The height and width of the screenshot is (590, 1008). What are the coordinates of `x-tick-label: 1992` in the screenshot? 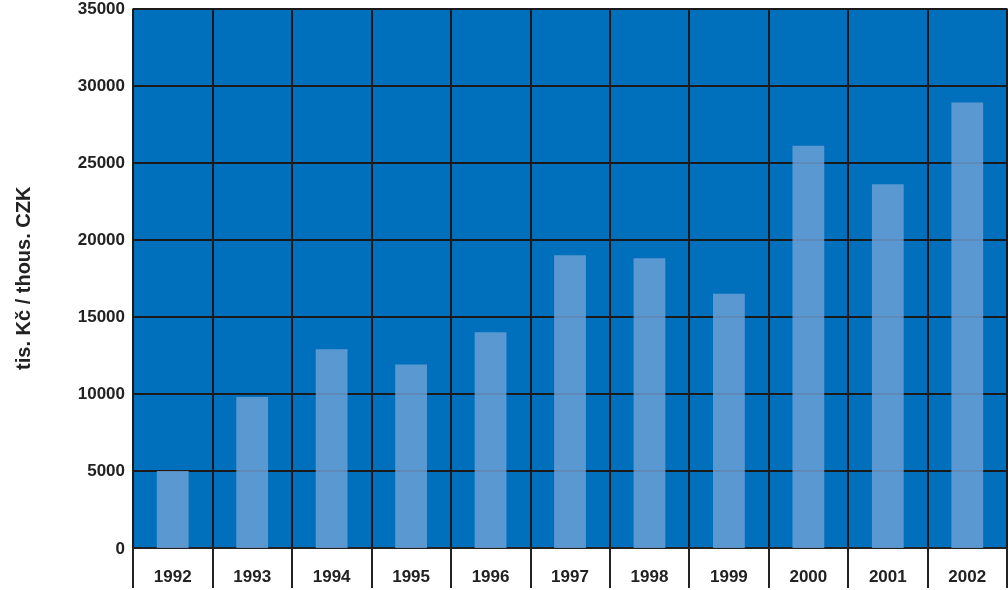 It's located at (172, 576).